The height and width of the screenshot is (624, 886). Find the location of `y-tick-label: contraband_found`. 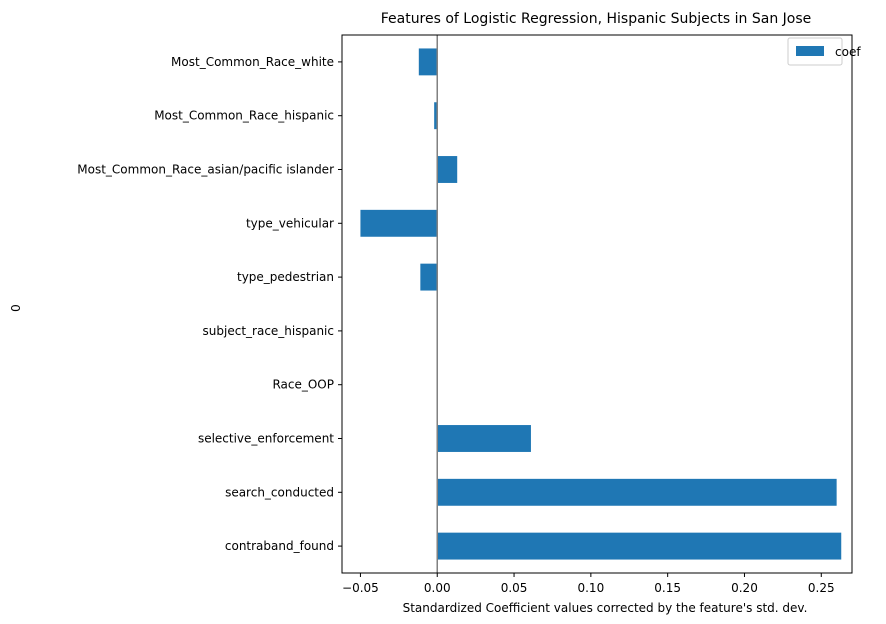

y-tick-label: contraband_found is located at coordinates (279, 546).